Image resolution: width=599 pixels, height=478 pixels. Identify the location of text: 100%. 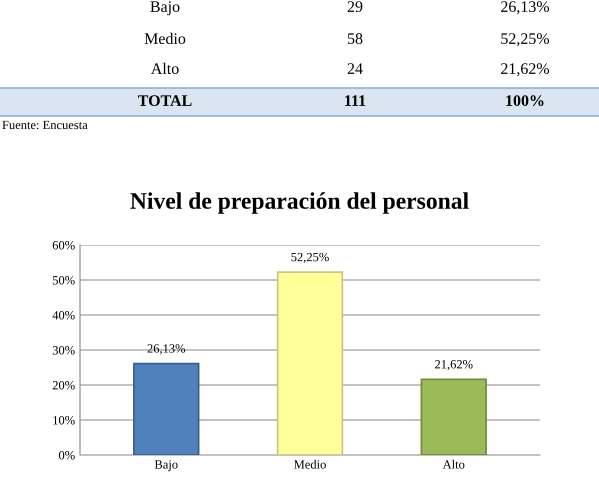
(525, 100).